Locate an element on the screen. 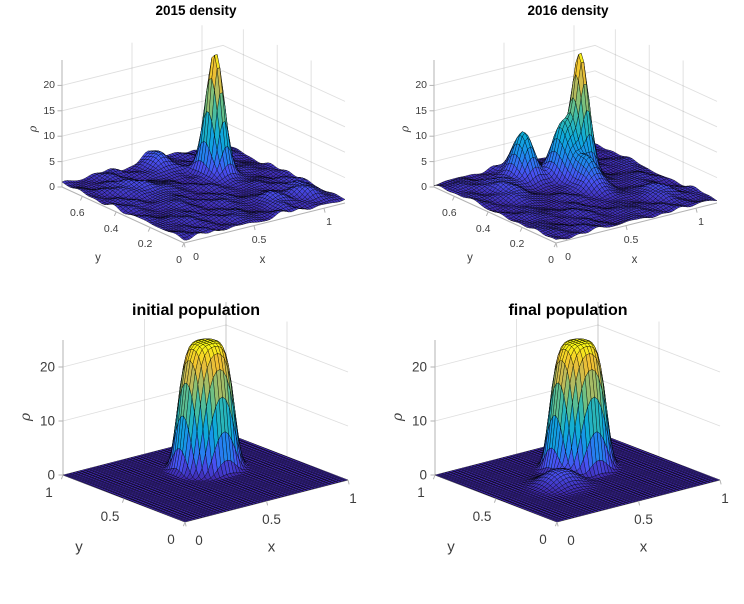 The width and height of the screenshot is (744, 604). plot-title-final-population: final population is located at coordinates (568, 310).